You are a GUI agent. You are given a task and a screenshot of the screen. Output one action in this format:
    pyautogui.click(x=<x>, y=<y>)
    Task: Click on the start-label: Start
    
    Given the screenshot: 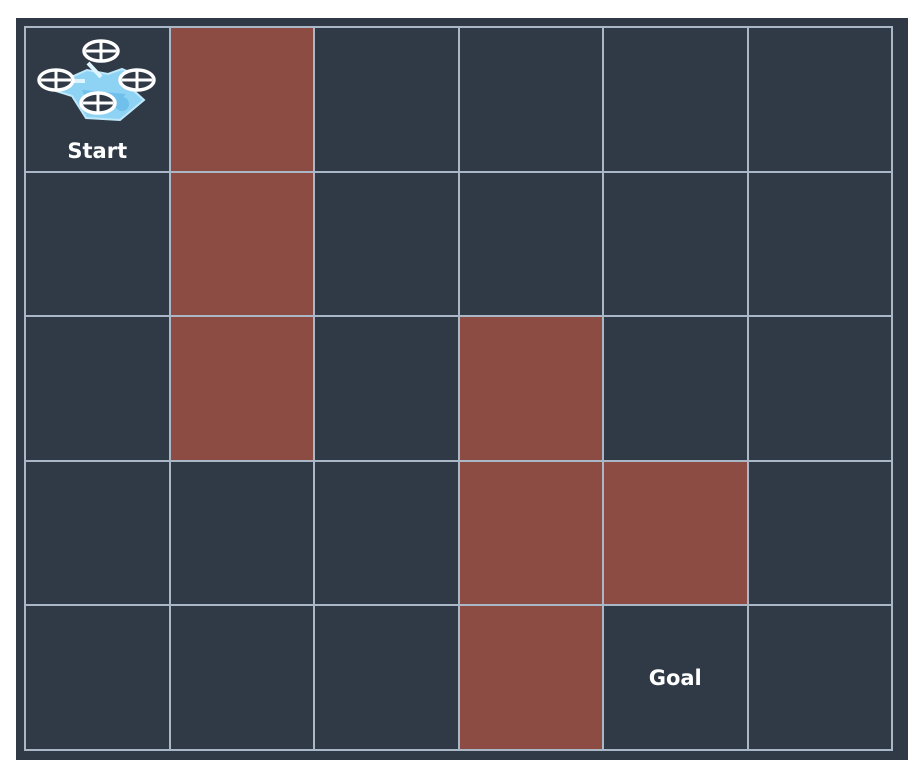 What is the action you would take?
    pyautogui.click(x=97, y=150)
    